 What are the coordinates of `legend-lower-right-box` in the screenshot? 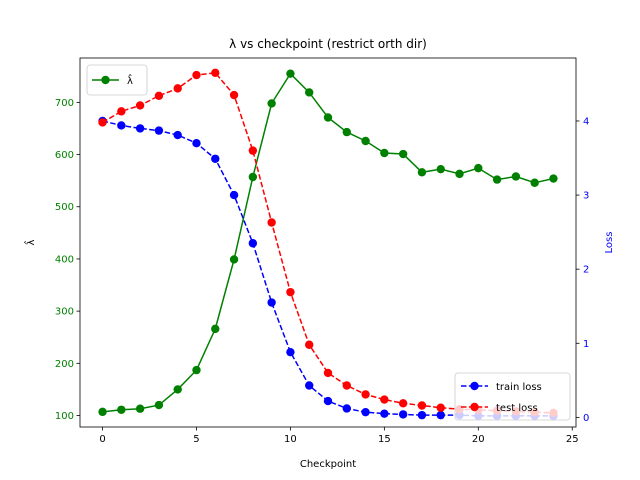 It's located at (512, 396).